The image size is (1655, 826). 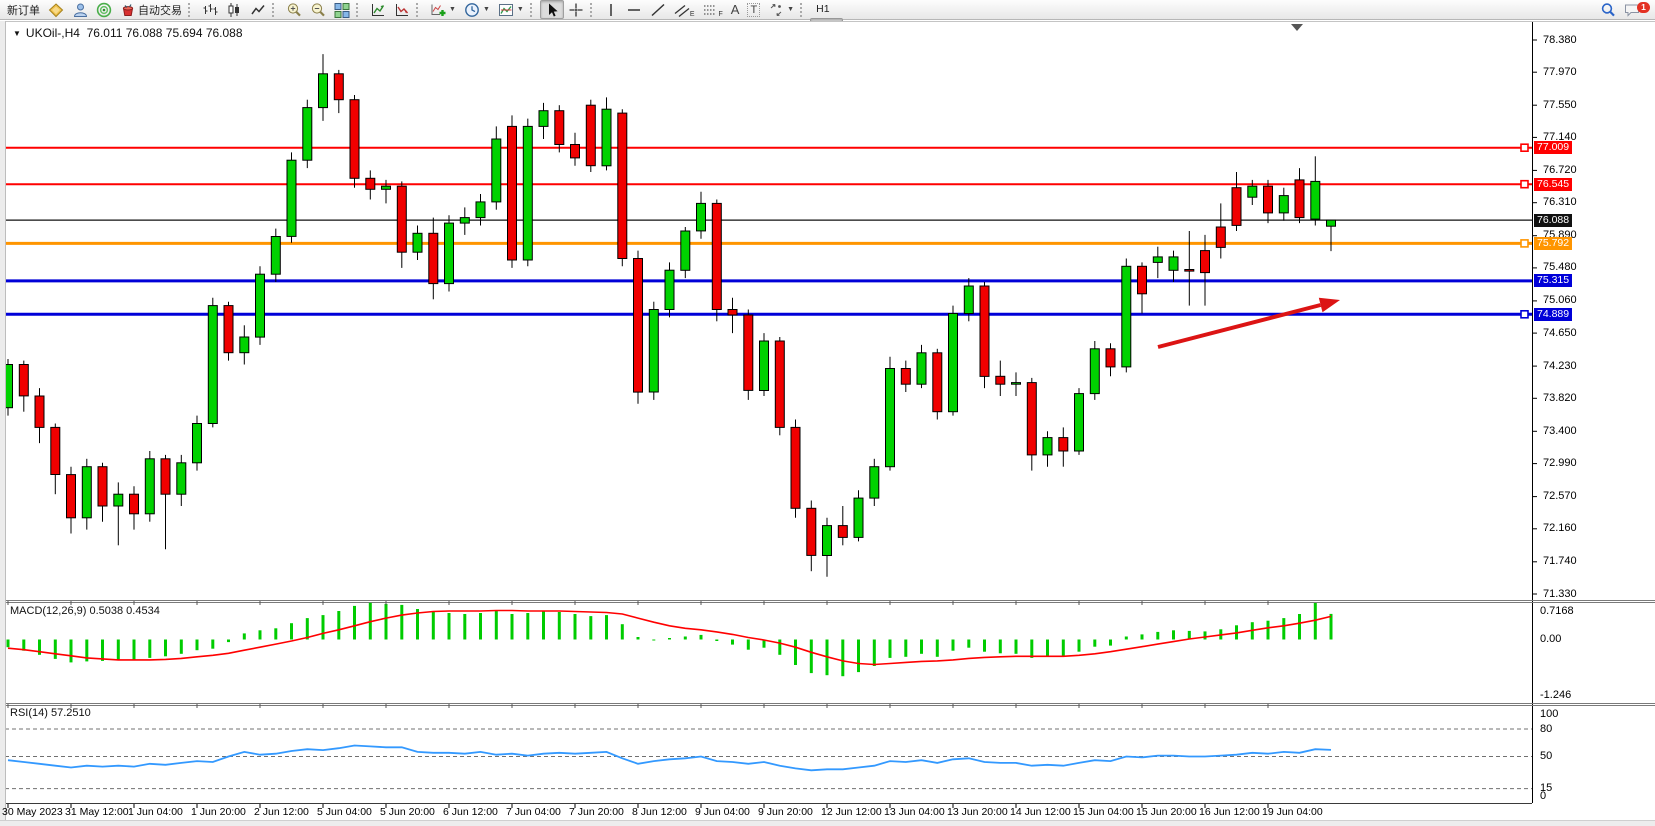 What do you see at coordinates (658, 9) in the screenshot?
I see `trendline-button` at bounding box center [658, 9].